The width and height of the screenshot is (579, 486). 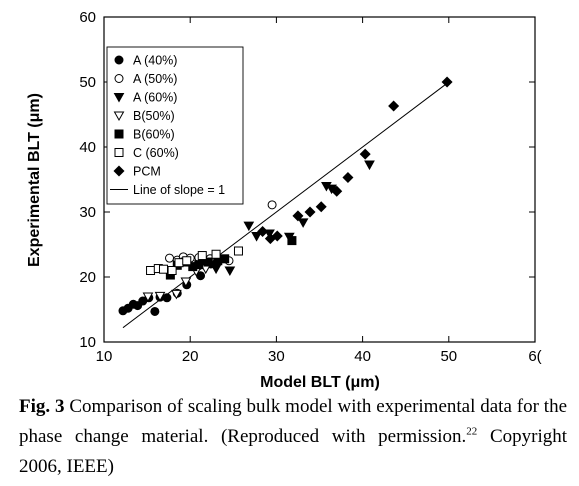 What do you see at coordinates (104, 356) in the screenshot?
I see `x-tick-label: 10` at bounding box center [104, 356].